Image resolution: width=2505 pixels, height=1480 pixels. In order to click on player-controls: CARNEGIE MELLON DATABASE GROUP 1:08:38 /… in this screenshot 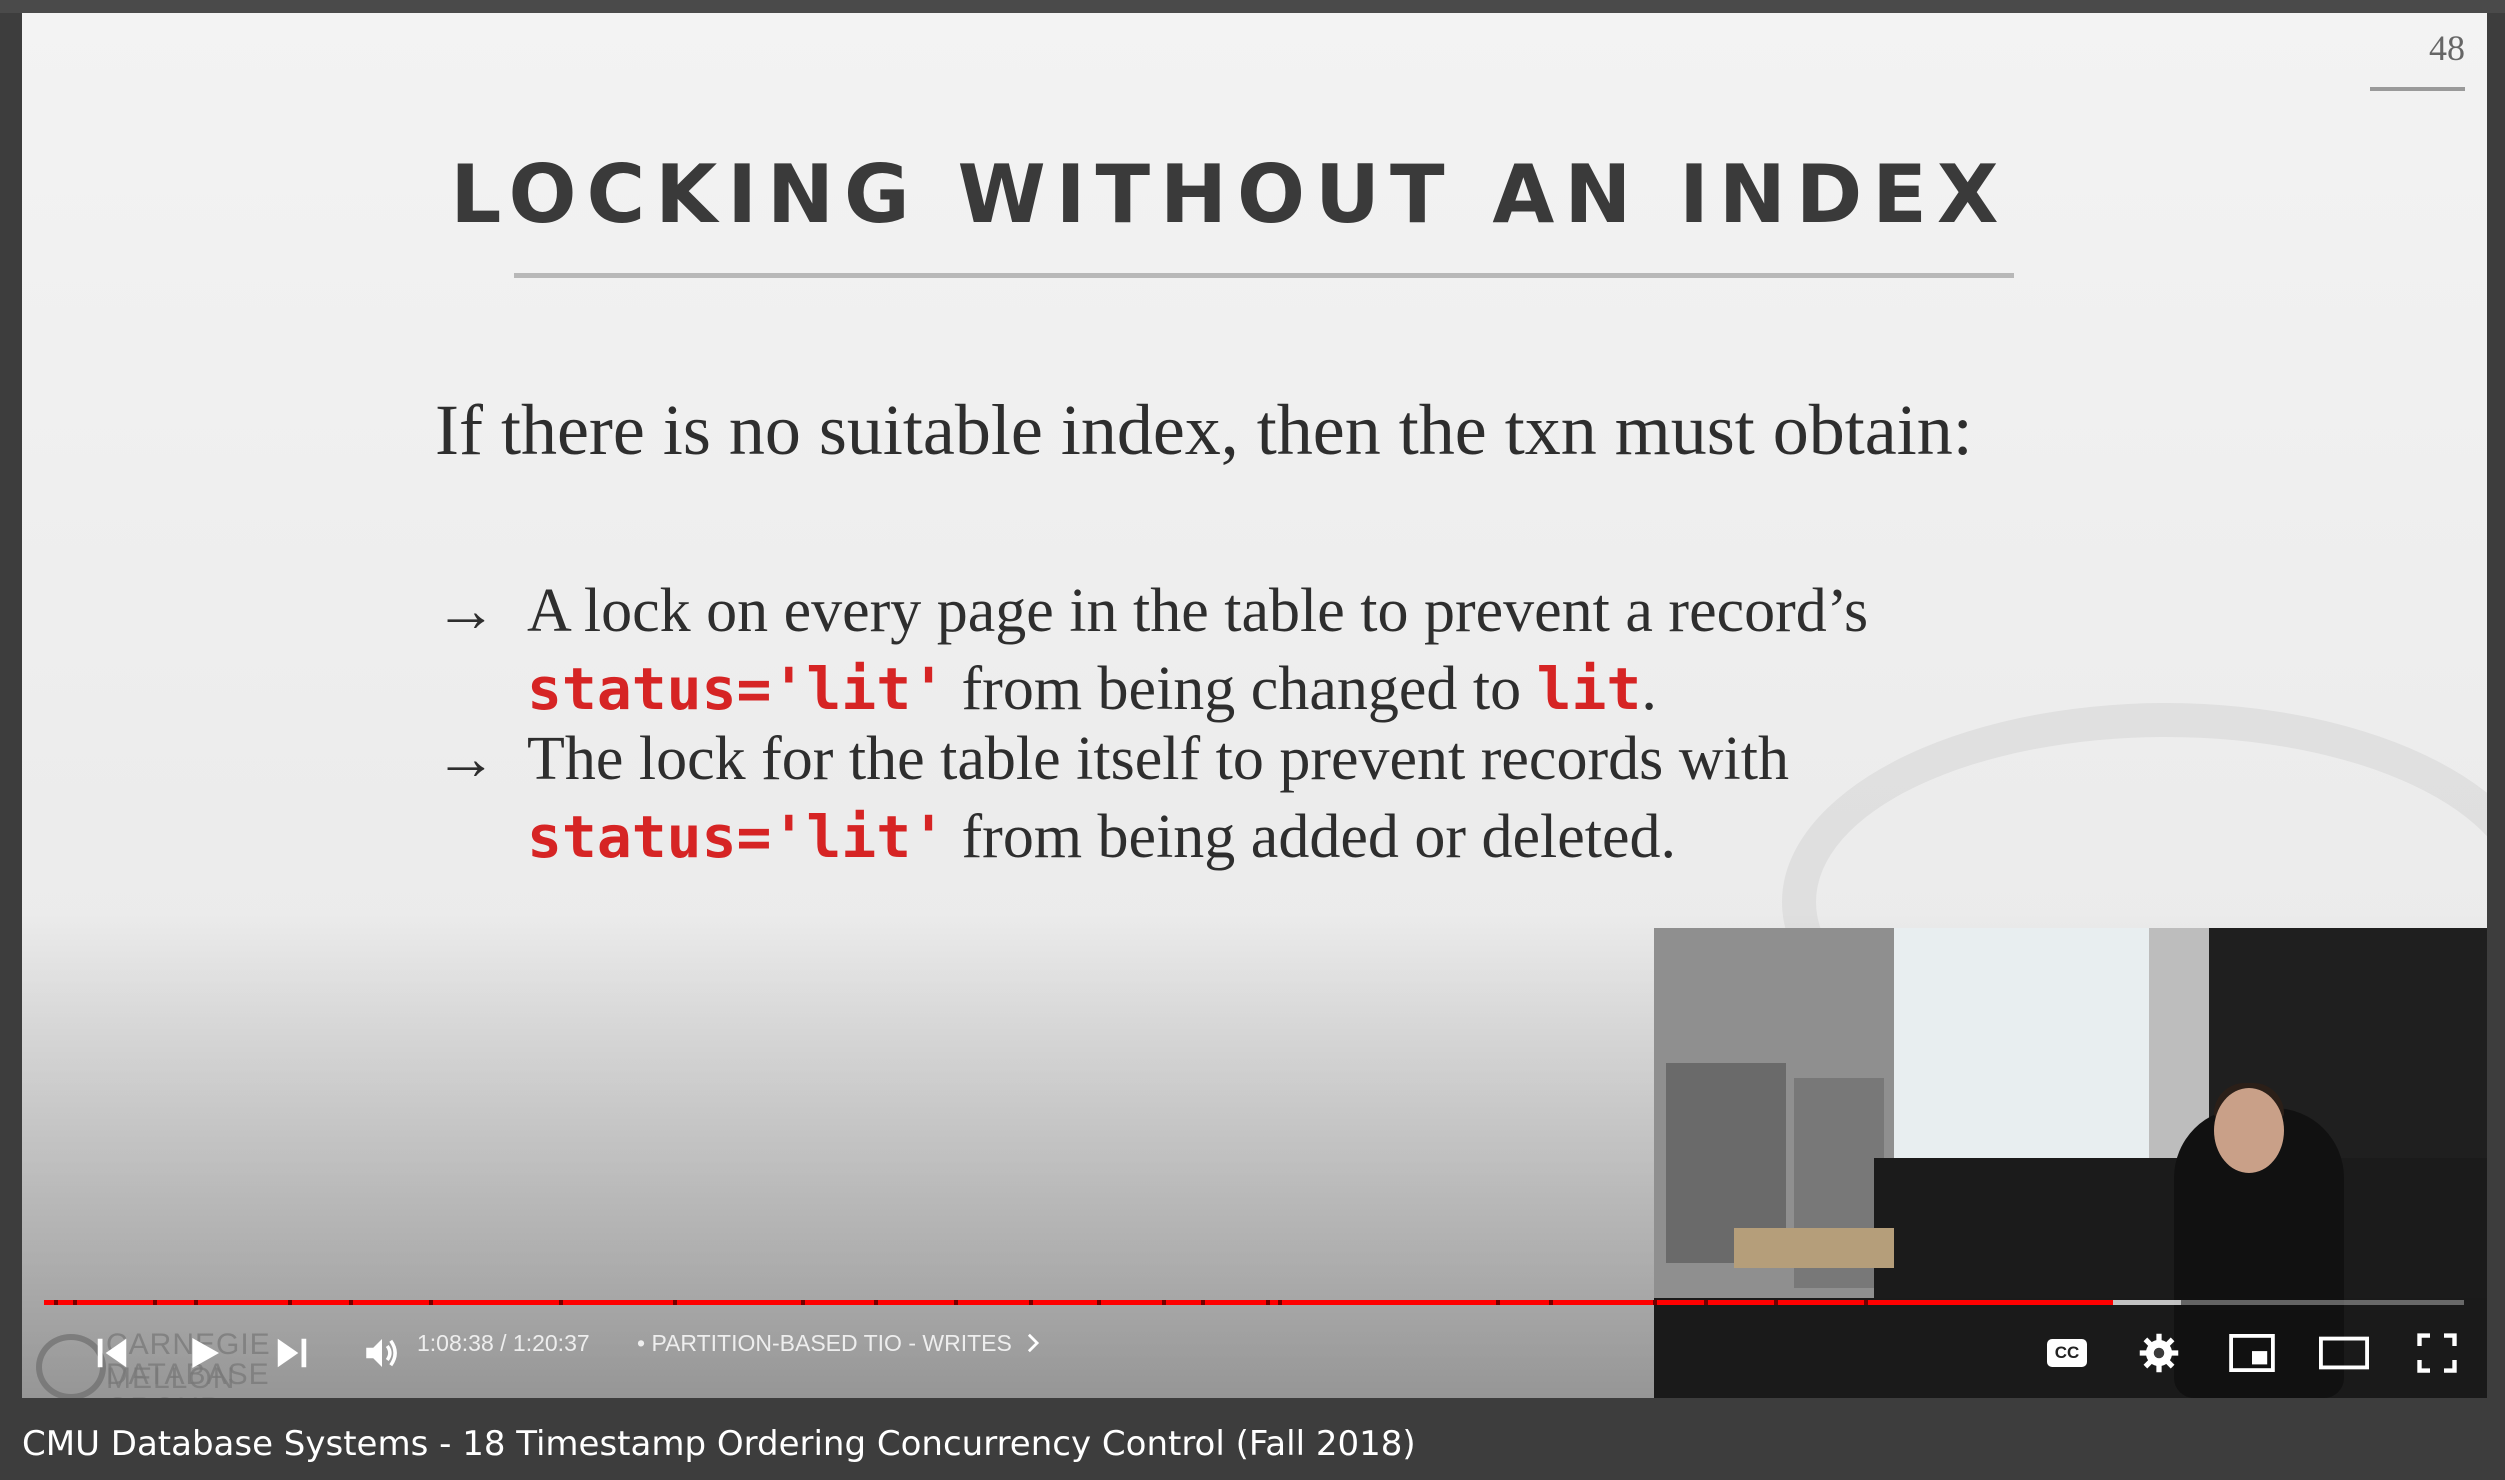, I will do `click(1254, 1358)`.